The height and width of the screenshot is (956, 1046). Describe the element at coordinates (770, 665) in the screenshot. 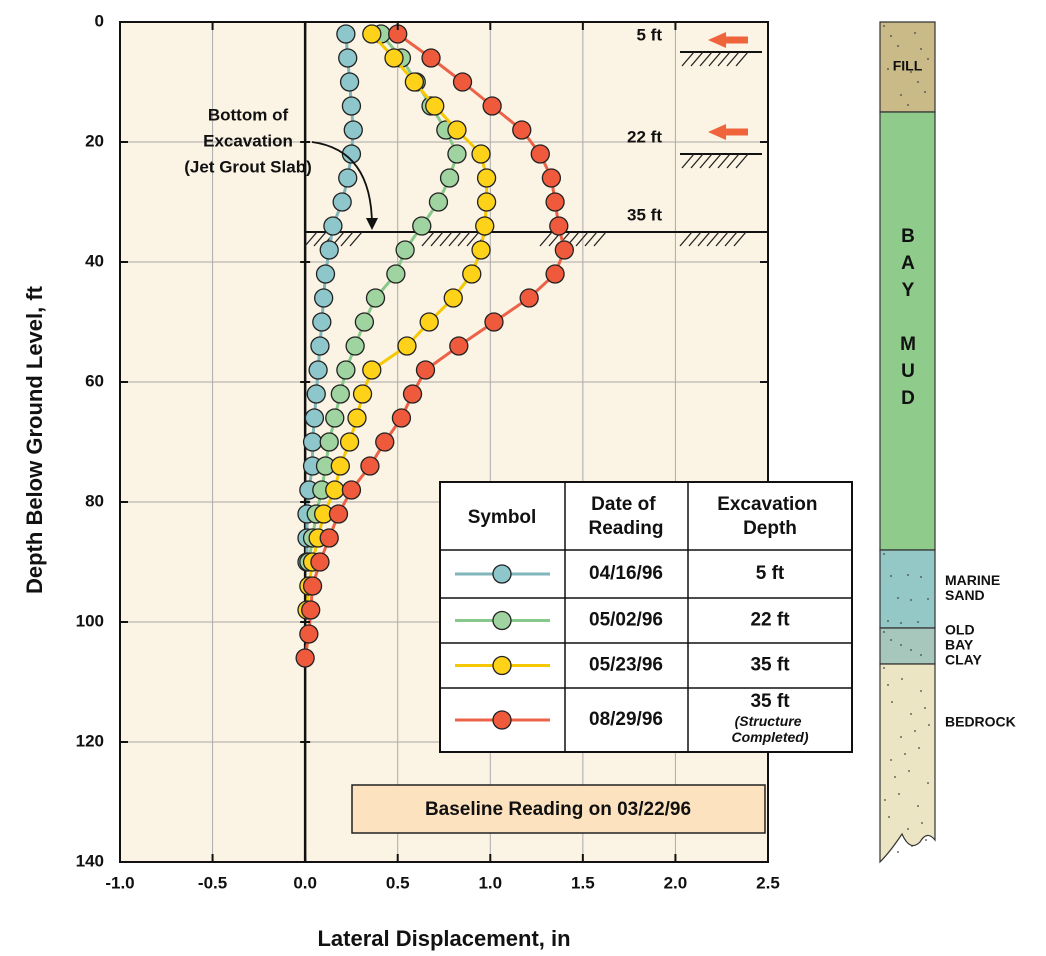

I see `legend-depth: 35 ft` at that location.